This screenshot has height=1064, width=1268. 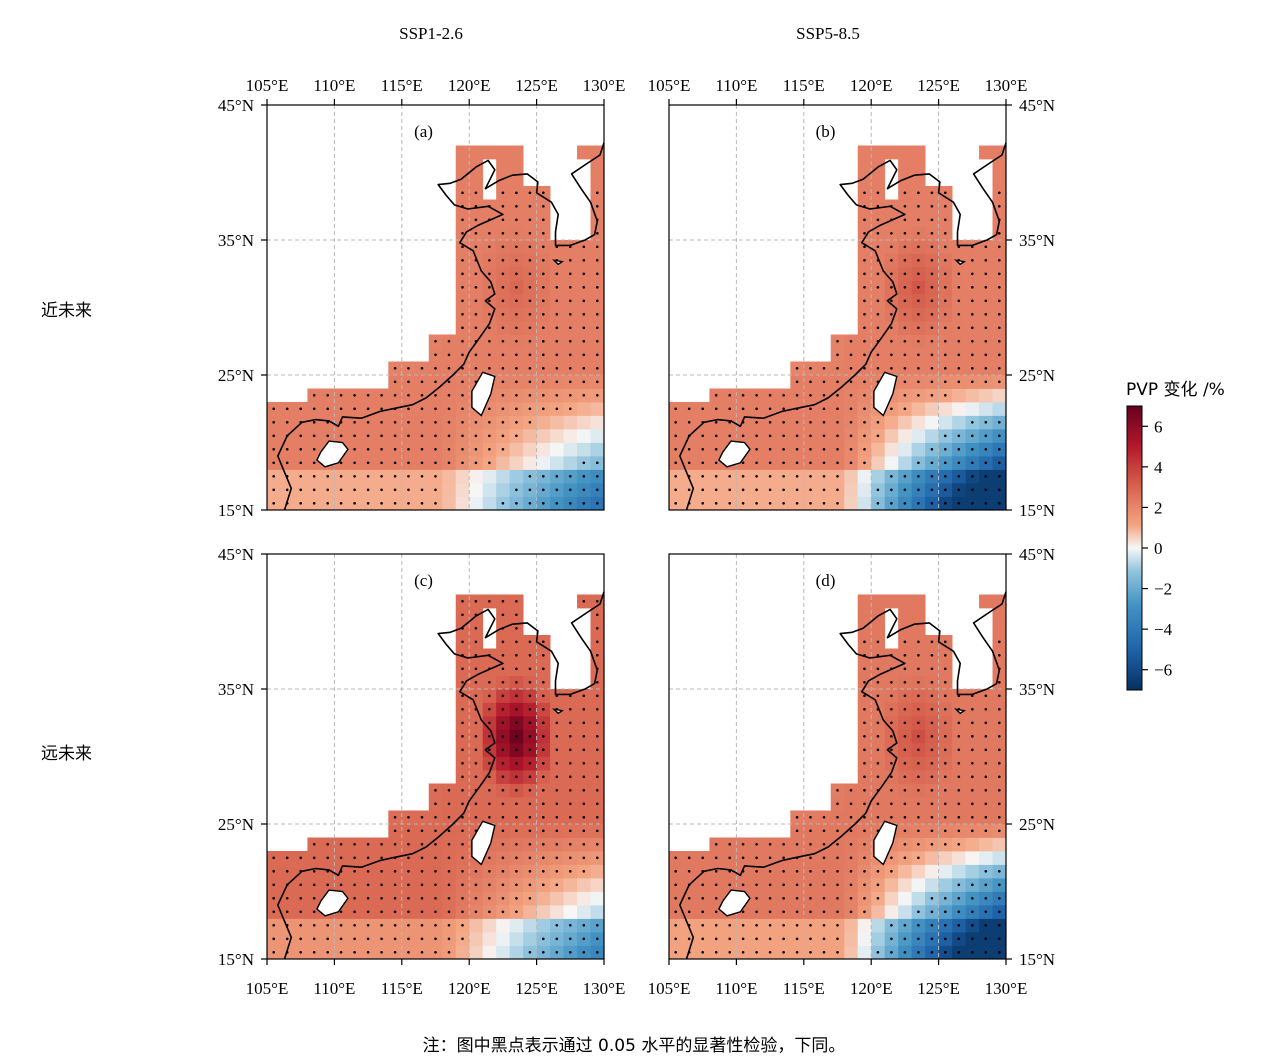 What do you see at coordinates (1037, 510) in the screenshot?
I see `lat-tick-label: 15°N` at bounding box center [1037, 510].